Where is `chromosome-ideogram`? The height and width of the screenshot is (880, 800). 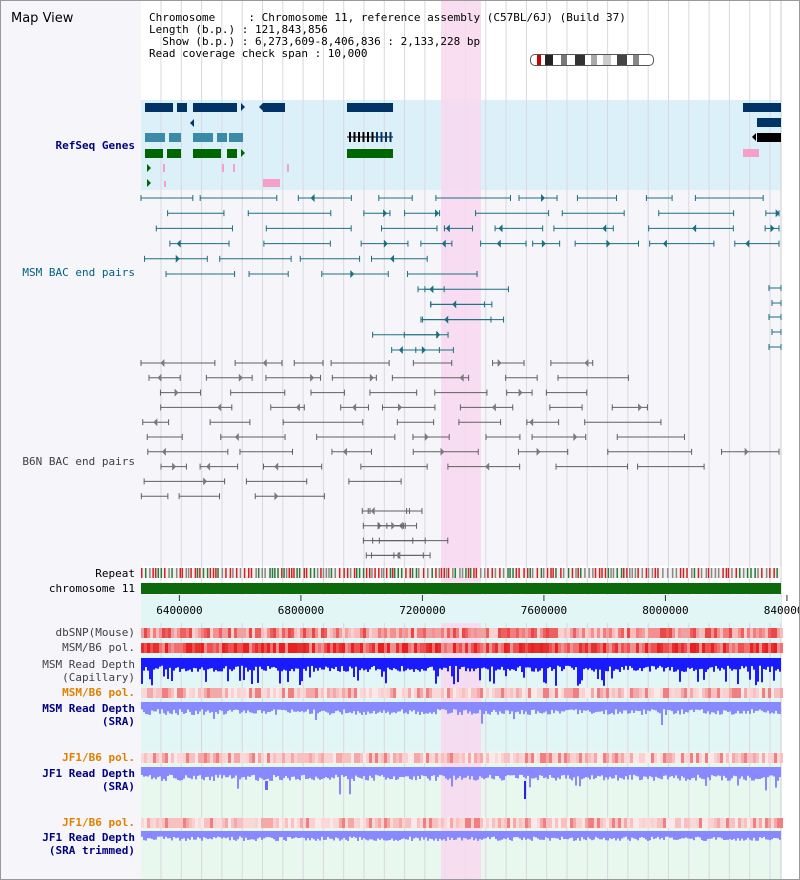 chromosome-ideogram is located at coordinates (592, 60).